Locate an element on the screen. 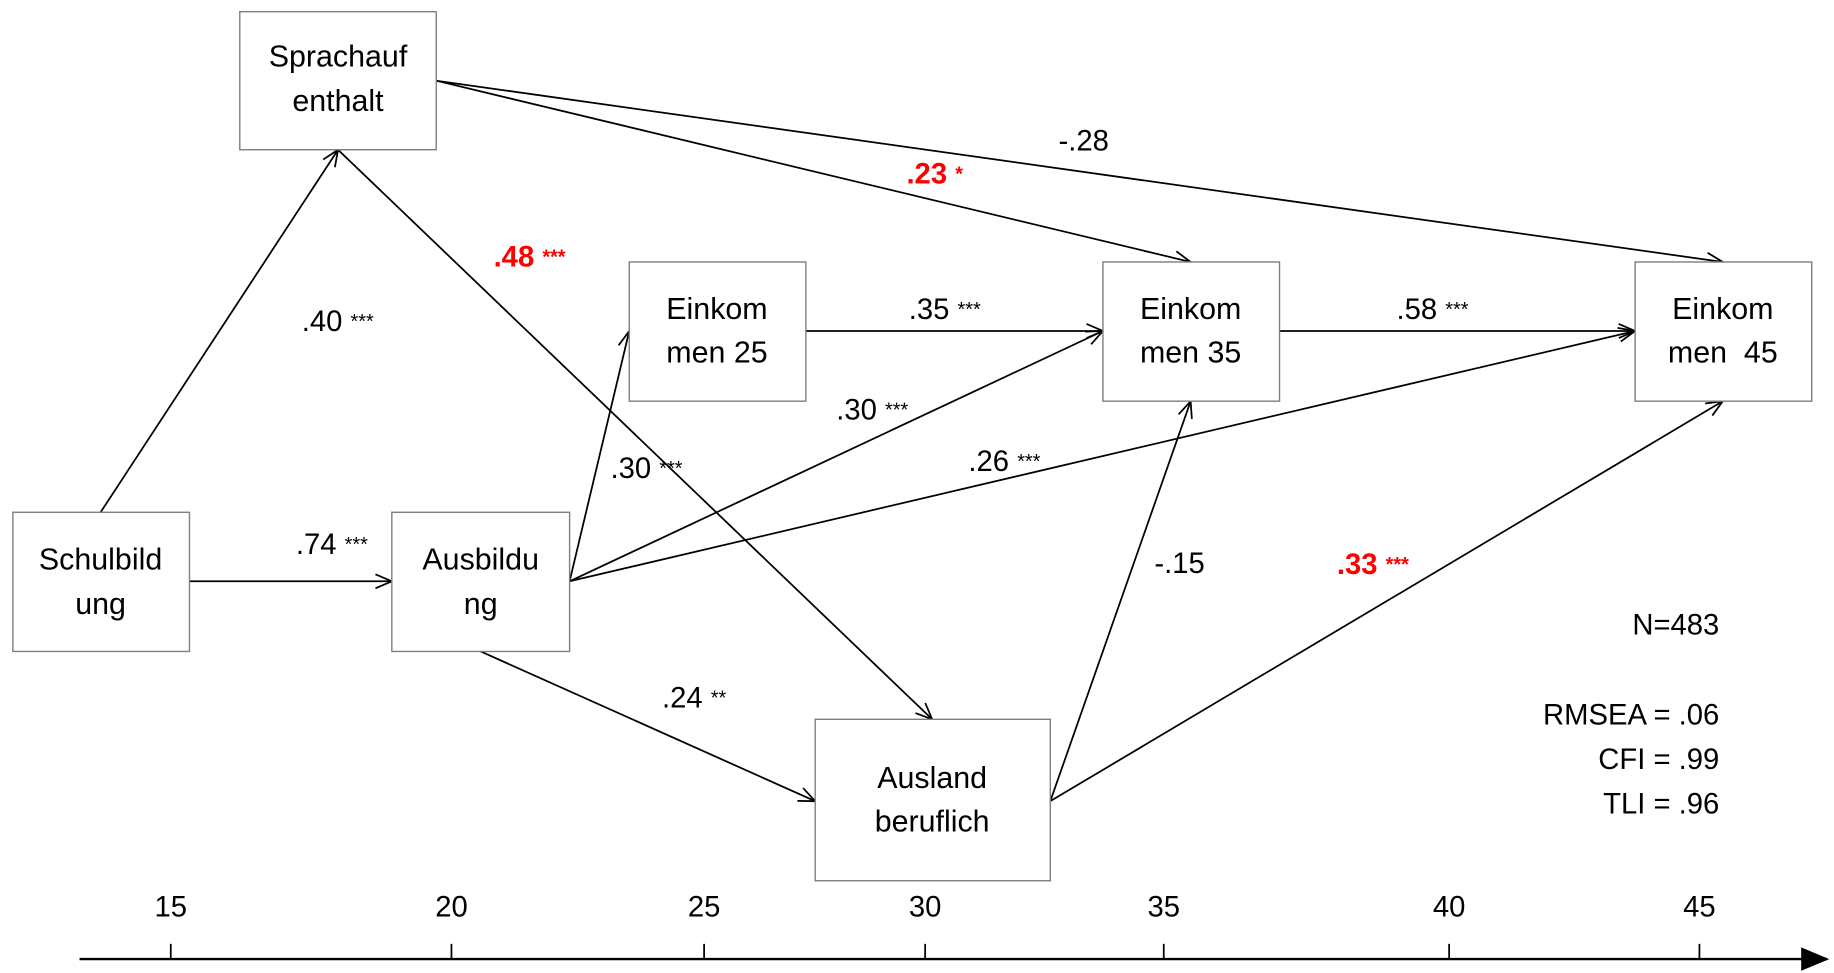  fit-stat: TLI = .96 is located at coordinates (1661, 805).